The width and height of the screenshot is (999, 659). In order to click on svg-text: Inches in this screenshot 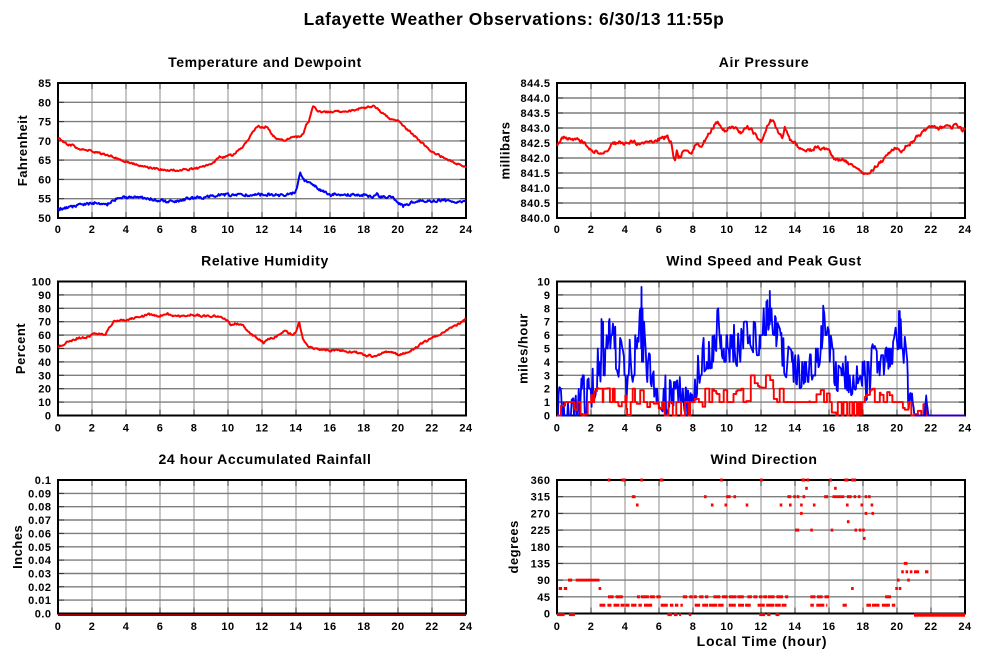, I will do `click(17, 547)`.